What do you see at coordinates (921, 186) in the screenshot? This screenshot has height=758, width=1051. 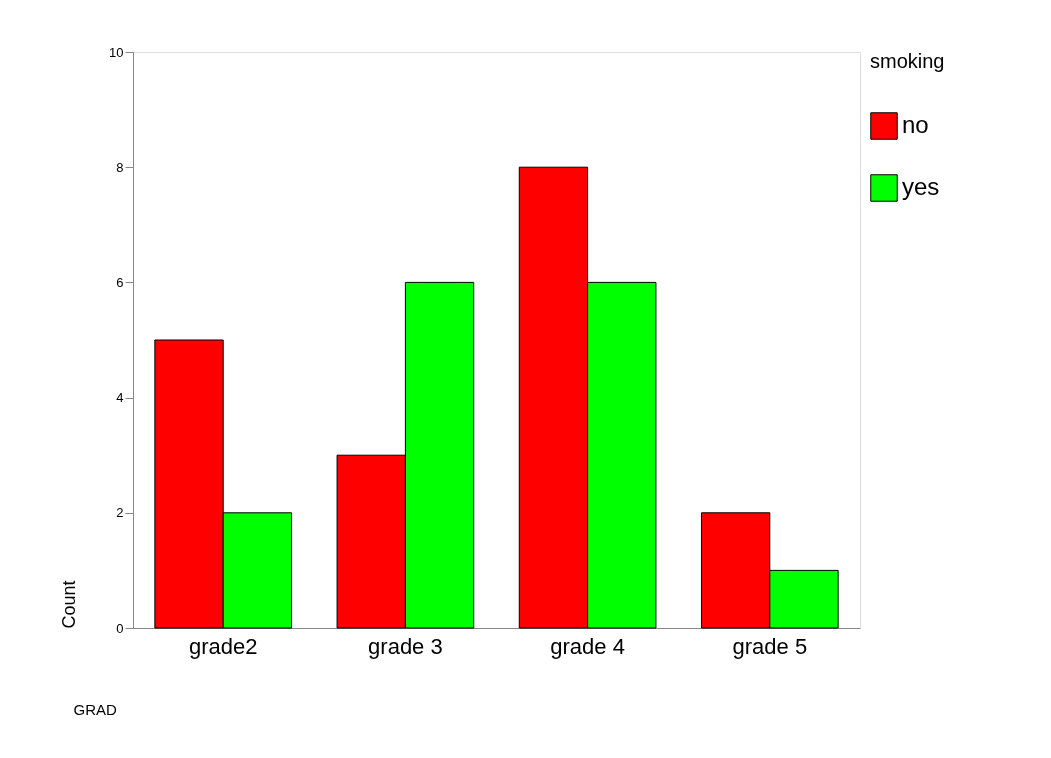 I see `legend-label: yes` at bounding box center [921, 186].